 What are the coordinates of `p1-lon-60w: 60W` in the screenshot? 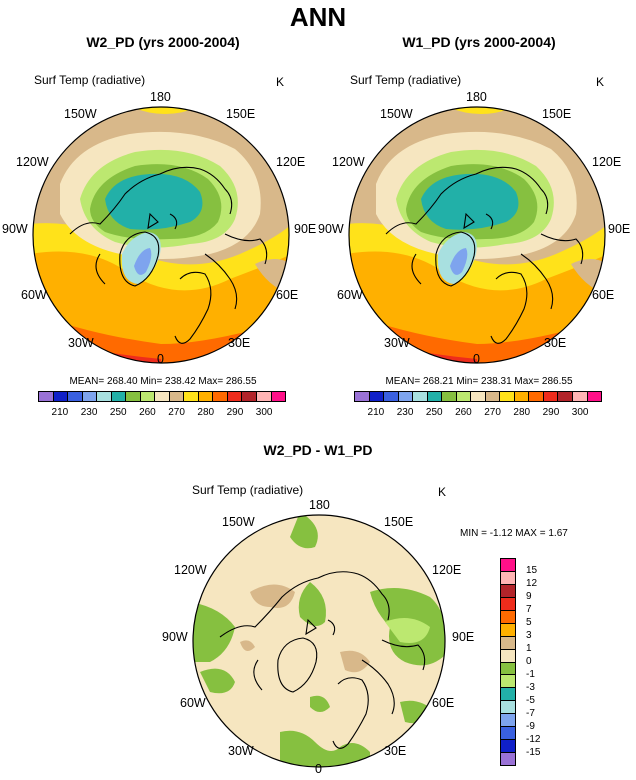 It's located at (34, 295).